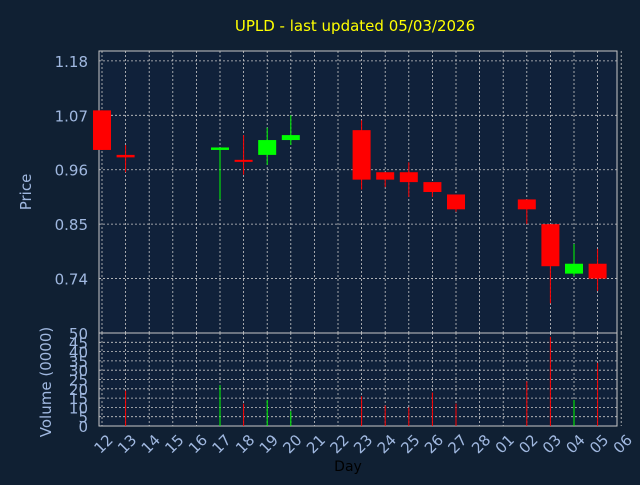  What do you see at coordinates (78, 362) in the screenshot?
I see `volume-y-tick-label: 35` at bounding box center [78, 362].